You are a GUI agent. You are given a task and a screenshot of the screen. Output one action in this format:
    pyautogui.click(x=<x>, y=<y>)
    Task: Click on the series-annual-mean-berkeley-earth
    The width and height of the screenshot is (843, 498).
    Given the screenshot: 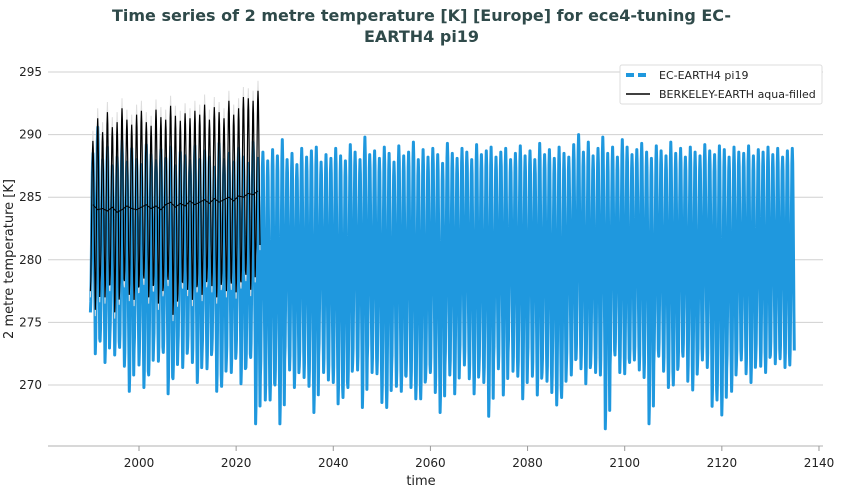 What is the action you would take?
    pyautogui.click(x=175, y=201)
    